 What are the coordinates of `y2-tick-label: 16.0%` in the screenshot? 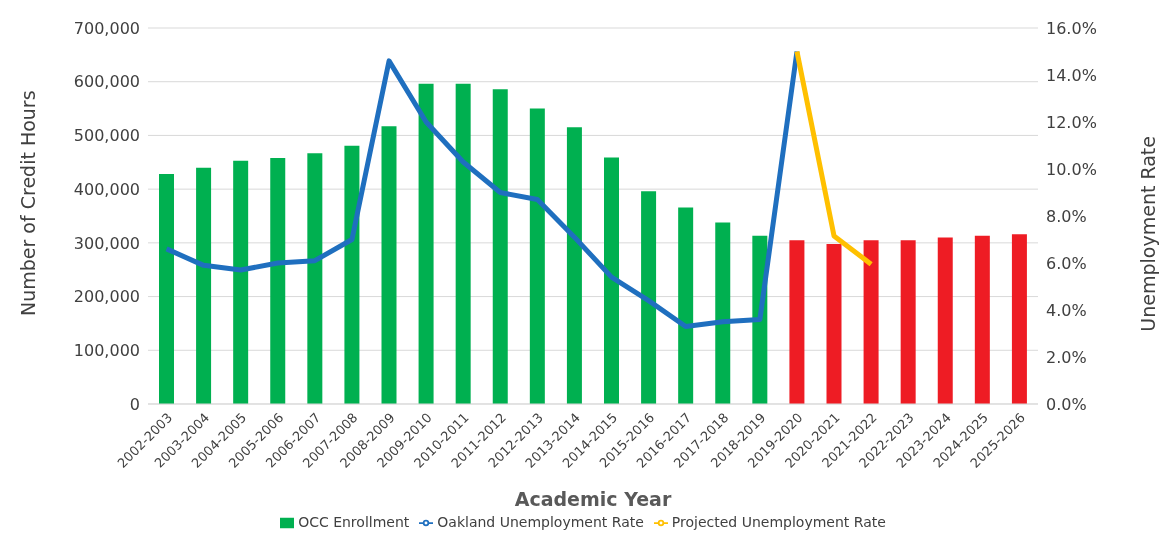 It's located at (1071, 28).